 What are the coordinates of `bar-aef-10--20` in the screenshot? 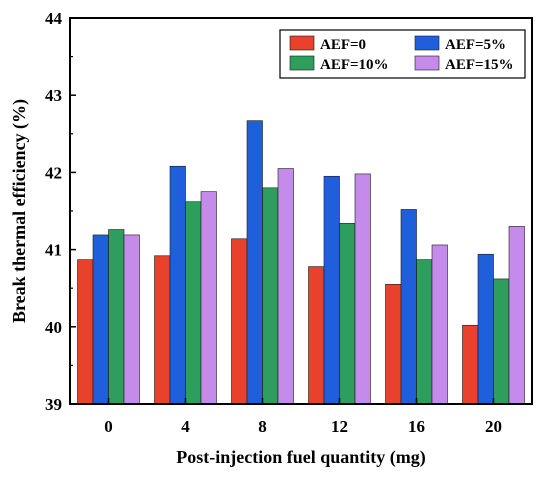 It's located at (501, 341).